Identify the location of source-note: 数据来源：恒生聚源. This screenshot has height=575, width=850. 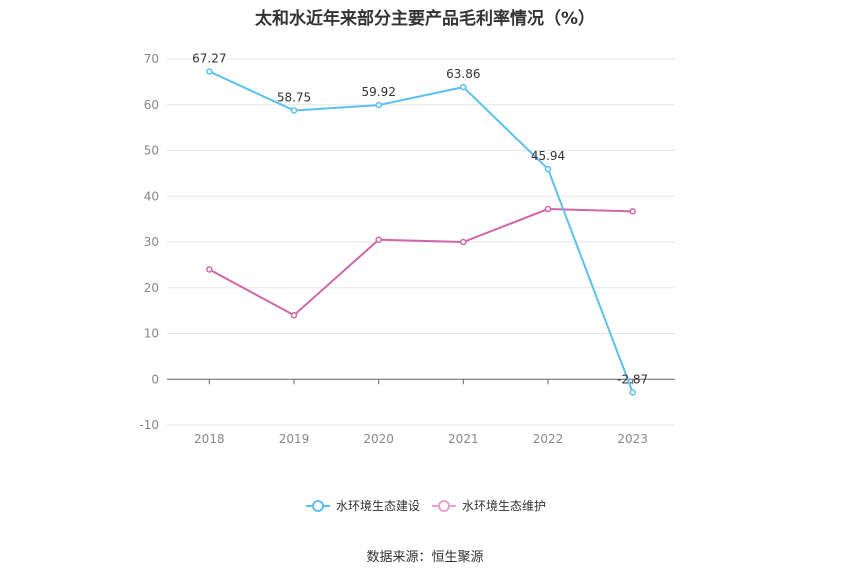
(425, 557).